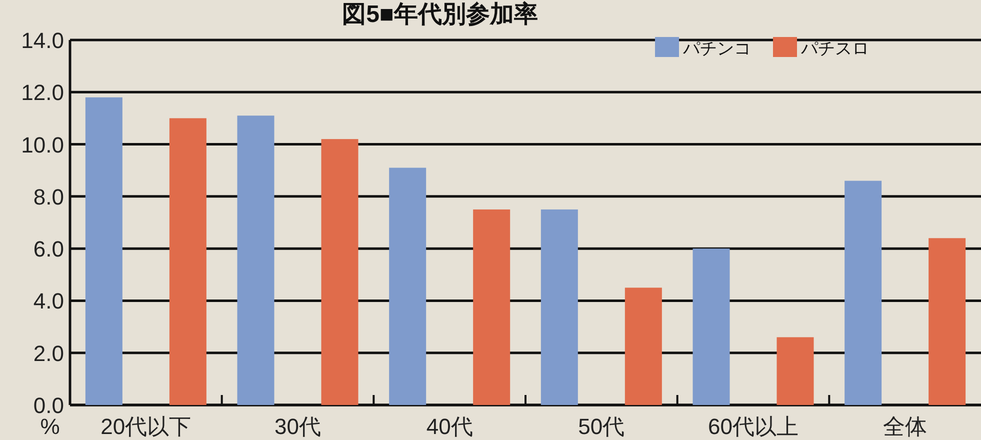 This screenshot has width=981, height=440. Describe the element at coordinates (716, 48) in the screenshot. I see `legend-label: パチンコ` at that location.